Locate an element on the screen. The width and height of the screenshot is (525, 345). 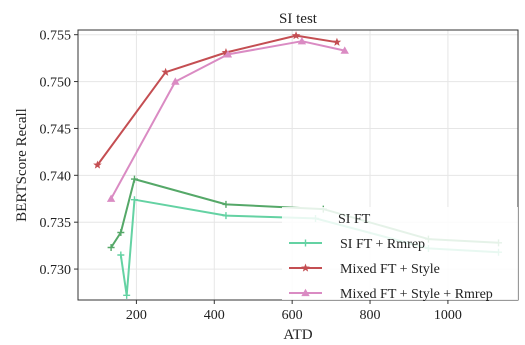
y-axis-label: BERTScore Recall is located at coordinates (22, 165).